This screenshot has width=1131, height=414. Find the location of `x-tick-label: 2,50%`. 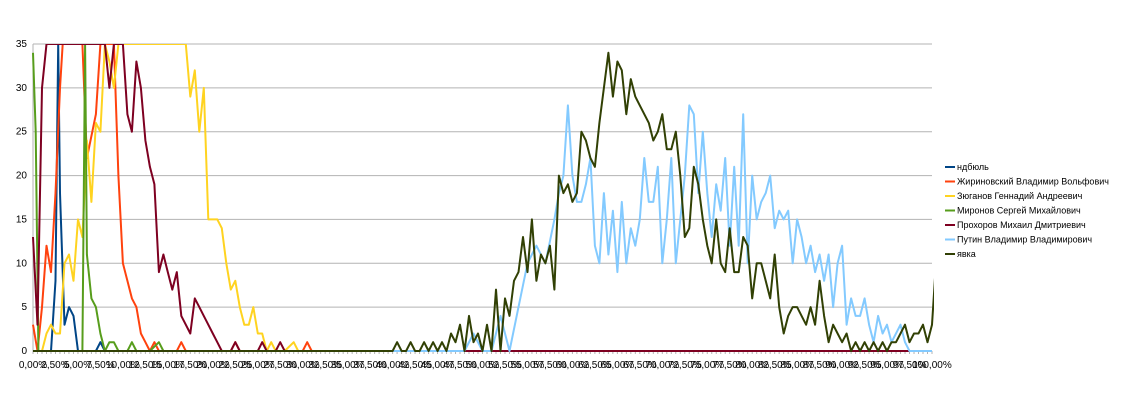

x-tick-label: 2,50% is located at coordinates (55, 365).